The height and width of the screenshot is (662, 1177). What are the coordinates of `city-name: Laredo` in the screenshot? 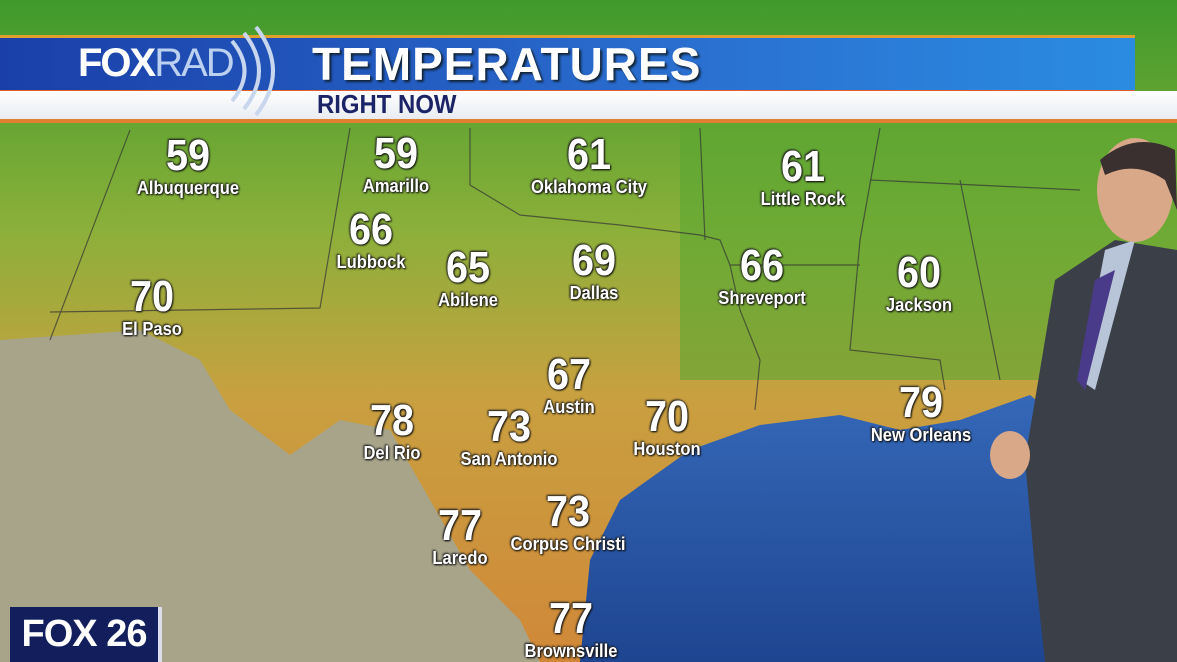 It's located at (460, 558).